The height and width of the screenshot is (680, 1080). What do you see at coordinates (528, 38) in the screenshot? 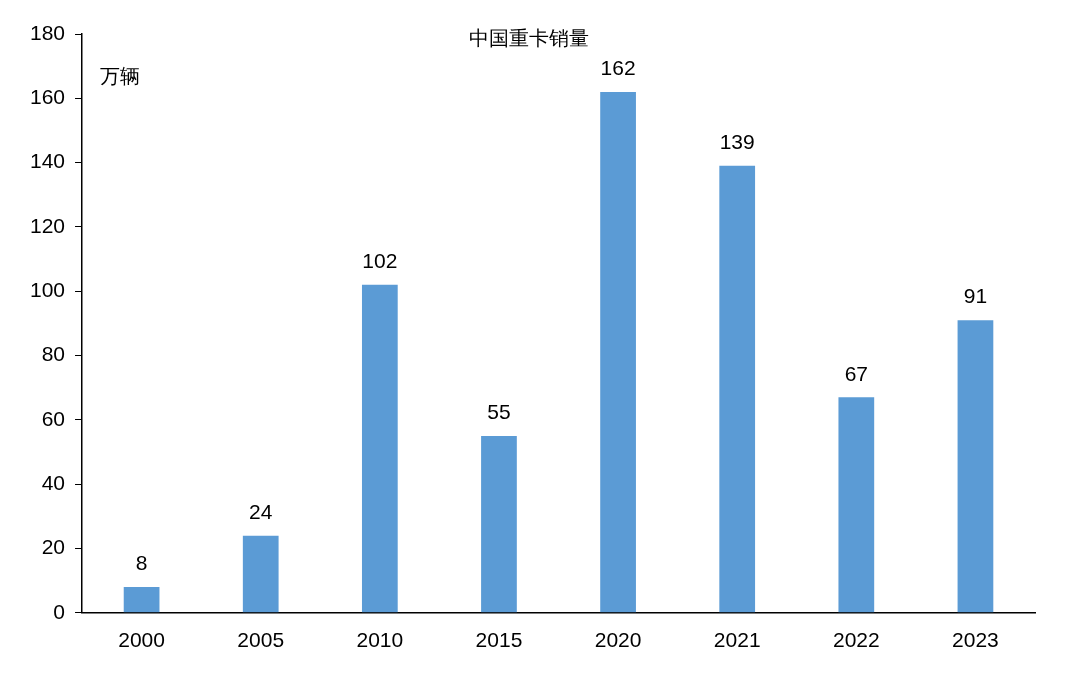
I see `chart-title: 中国重卡销量` at bounding box center [528, 38].